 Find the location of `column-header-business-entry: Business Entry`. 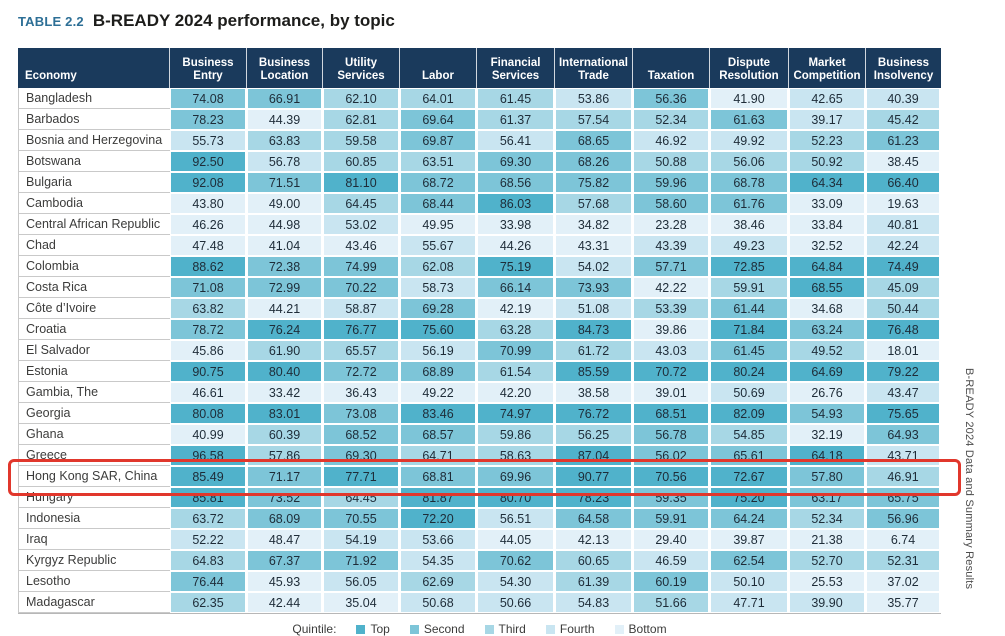

column-header-business-entry: Business Entry is located at coordinates (208, 68).